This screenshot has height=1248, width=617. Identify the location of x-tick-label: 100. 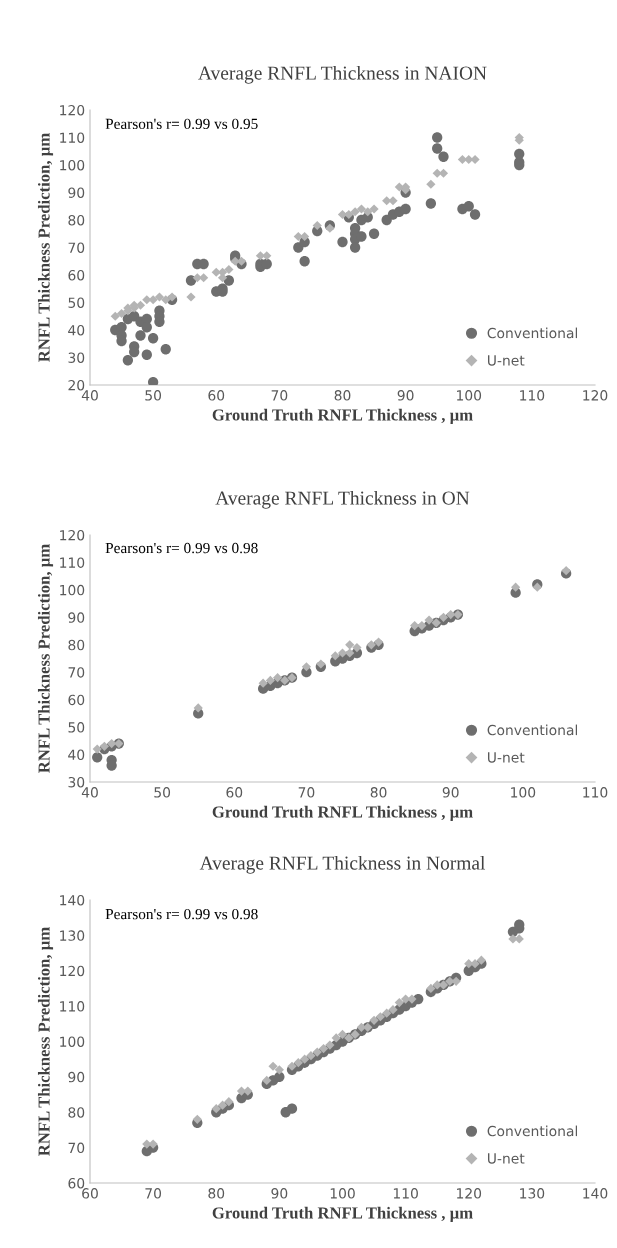
(469, 395).